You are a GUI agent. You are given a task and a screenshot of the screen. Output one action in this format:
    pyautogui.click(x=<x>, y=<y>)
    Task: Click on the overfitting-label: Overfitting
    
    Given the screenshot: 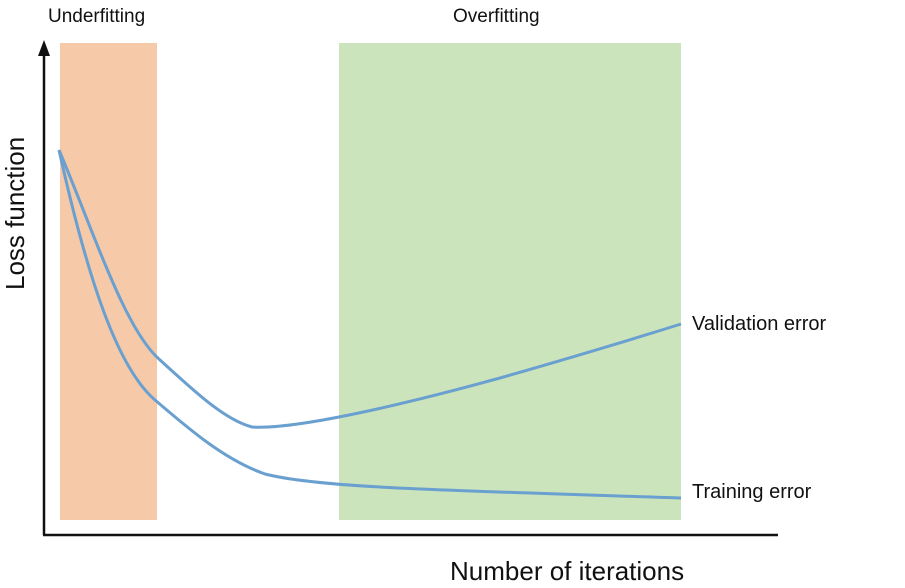 What is the action you would take?
    pyautogui.click(x=496, y=16)
    